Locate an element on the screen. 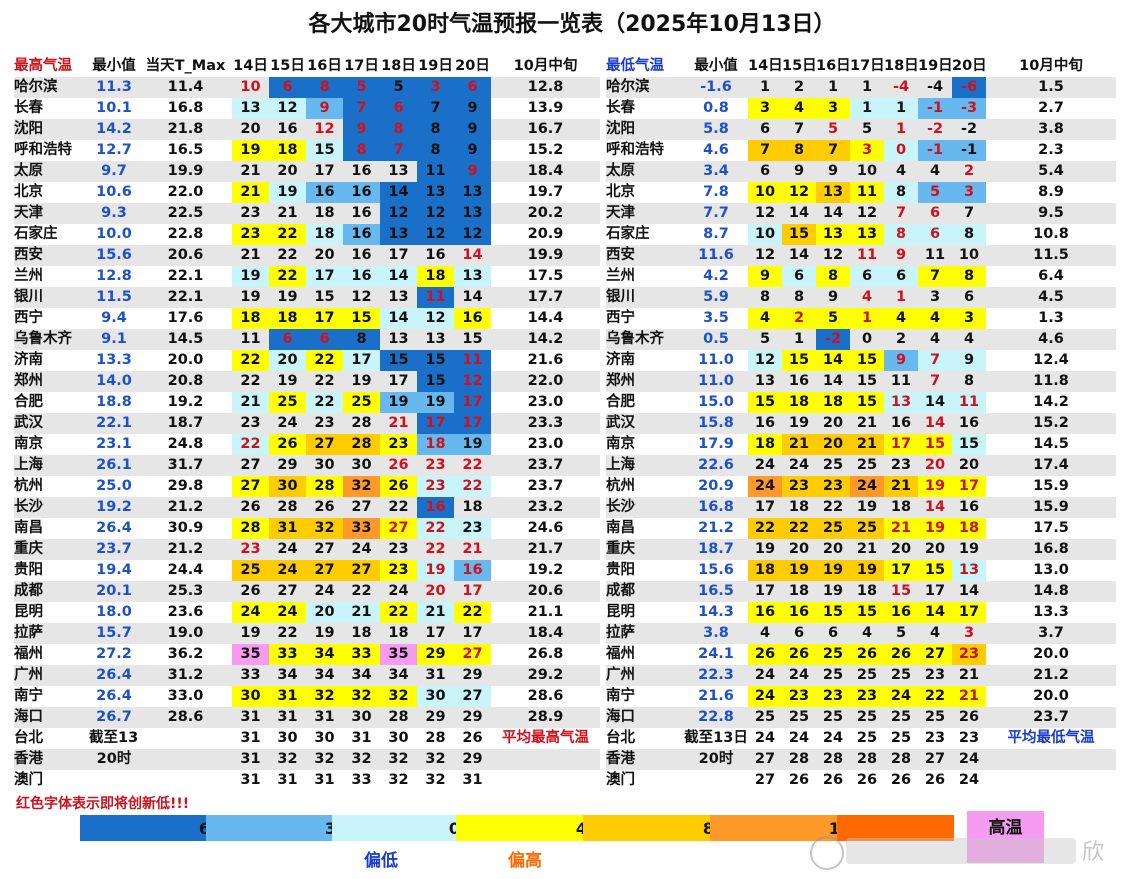 This screenshot has height=879, width=1144. temp-cell: 26 is located at coordinates (901, 654).